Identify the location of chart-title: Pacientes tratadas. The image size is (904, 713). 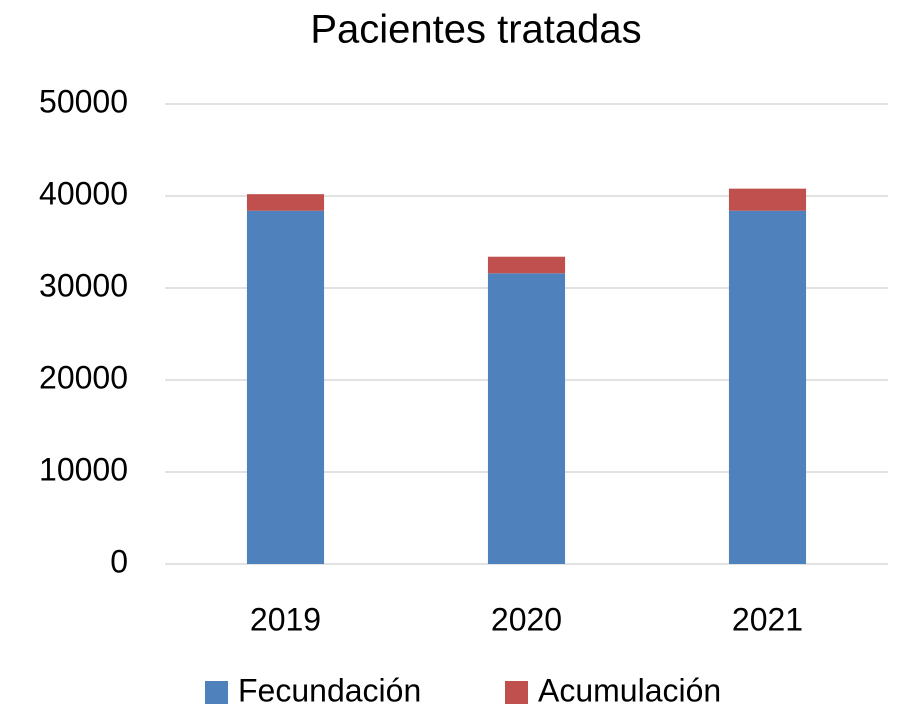
(475, 30).